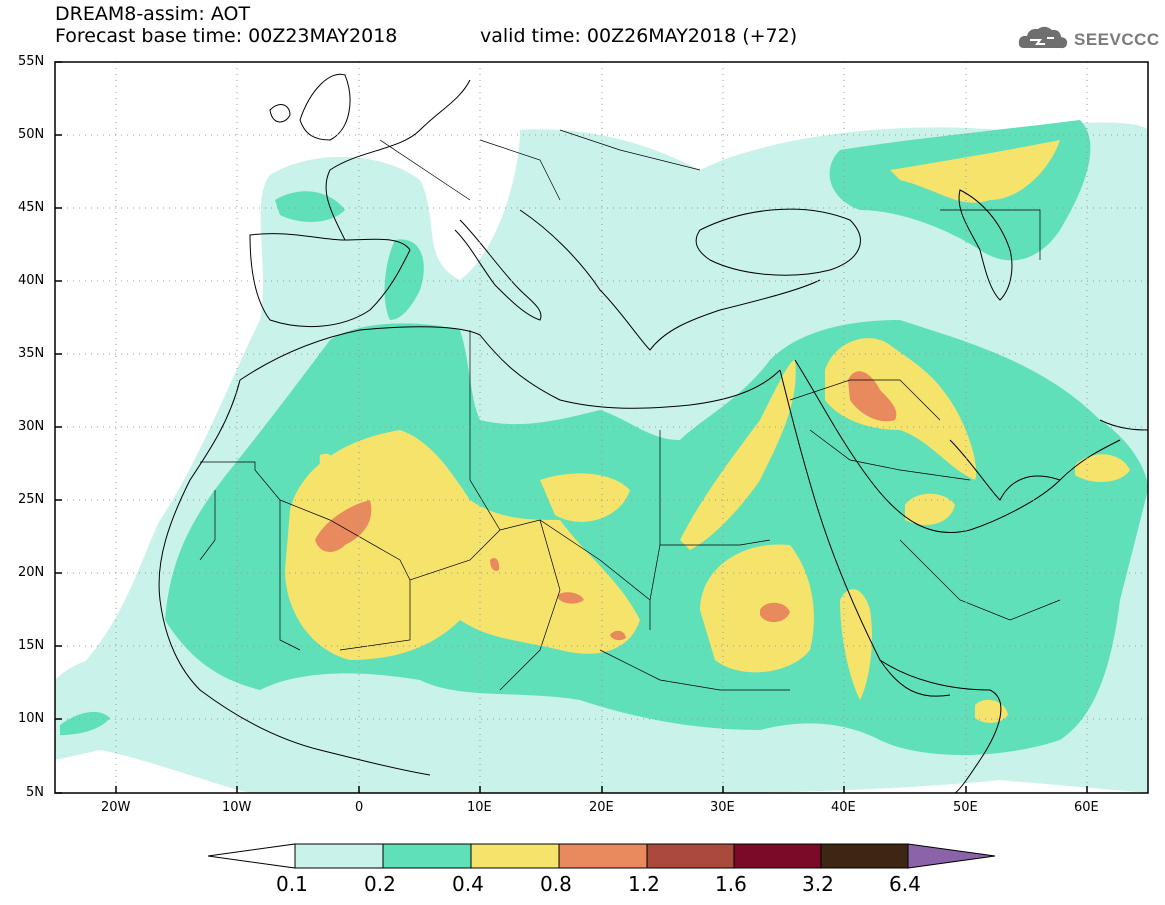 Image resolution: width=1165 pixels, height=905 pixels. I want to click on colorbar-tick-5: 1.6, so click(731, 884).